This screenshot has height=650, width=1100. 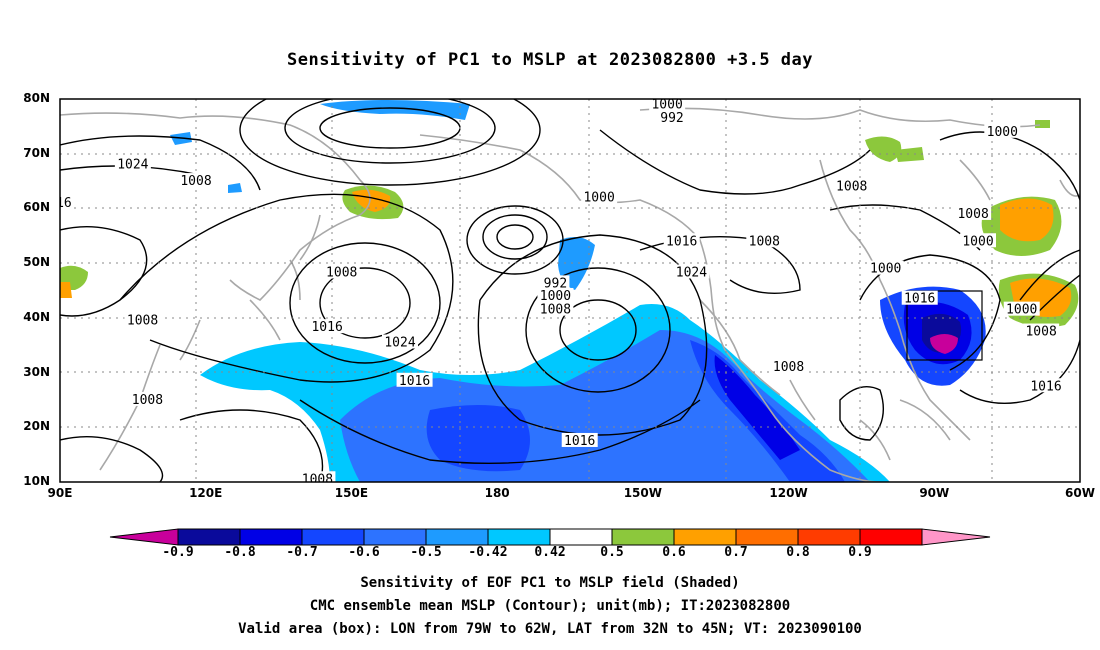 I want to click on contour-label: 016, so click(x=59, y=203).